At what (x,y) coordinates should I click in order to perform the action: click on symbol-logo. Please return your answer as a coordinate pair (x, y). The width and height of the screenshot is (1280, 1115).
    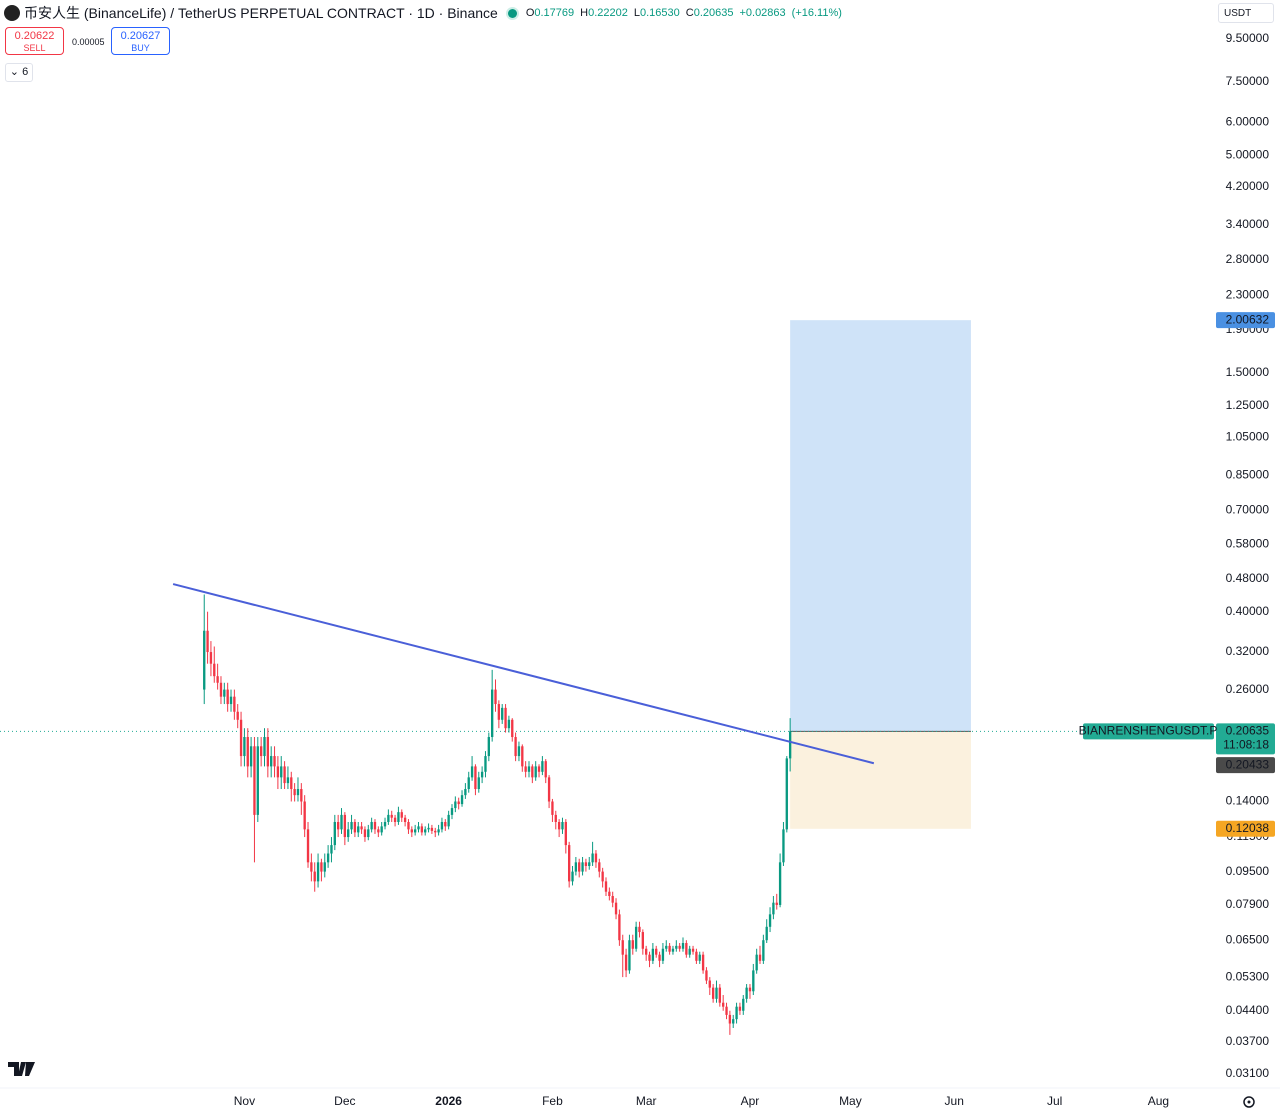
    Looking at the image, I should click on (12, 13).